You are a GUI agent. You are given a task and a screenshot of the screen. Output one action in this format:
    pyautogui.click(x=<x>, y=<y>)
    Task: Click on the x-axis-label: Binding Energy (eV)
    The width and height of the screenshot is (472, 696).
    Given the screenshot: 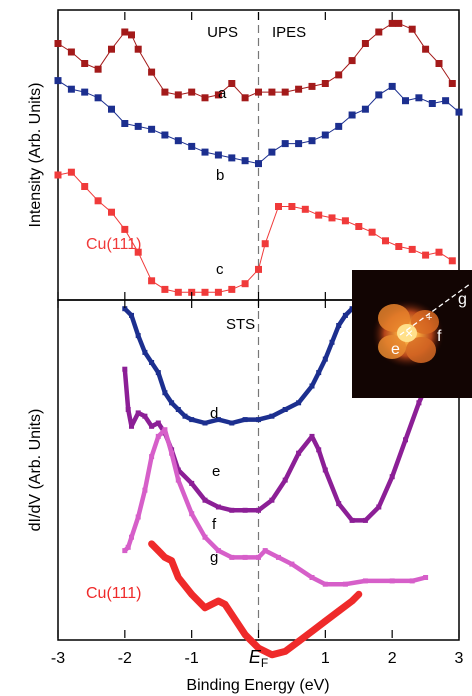 What is the action you would take?
    pyautogui.click(x=257, y=685)
    